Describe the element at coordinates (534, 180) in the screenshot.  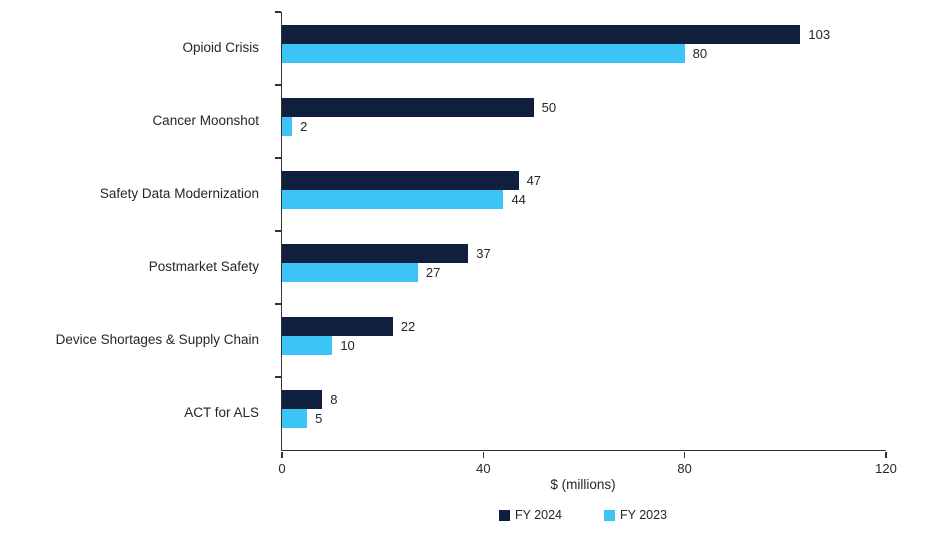
I see `data-label: 47` at that location.